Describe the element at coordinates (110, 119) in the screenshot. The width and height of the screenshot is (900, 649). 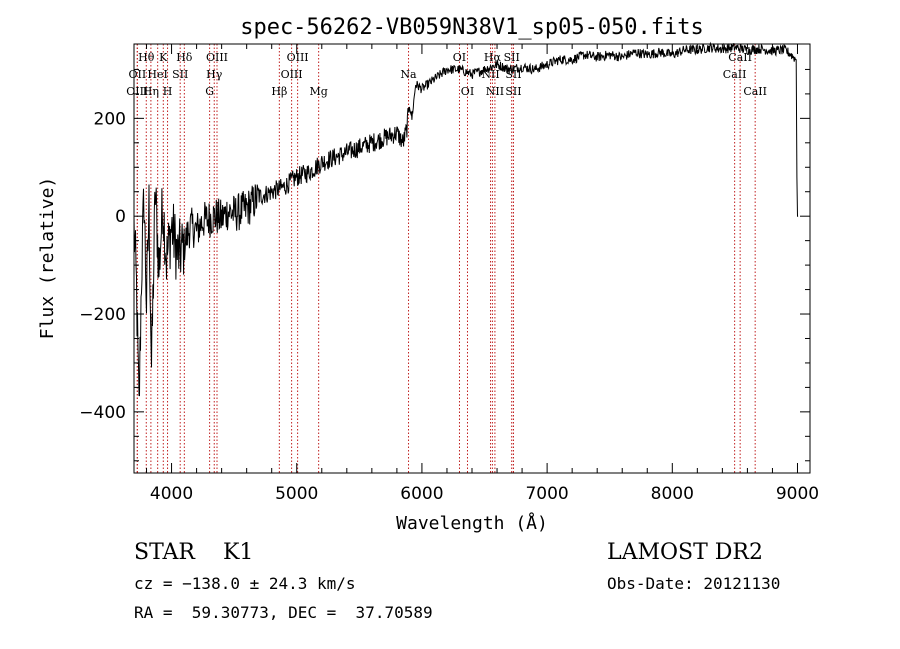
I see `y-tick-label: 200` at that location.